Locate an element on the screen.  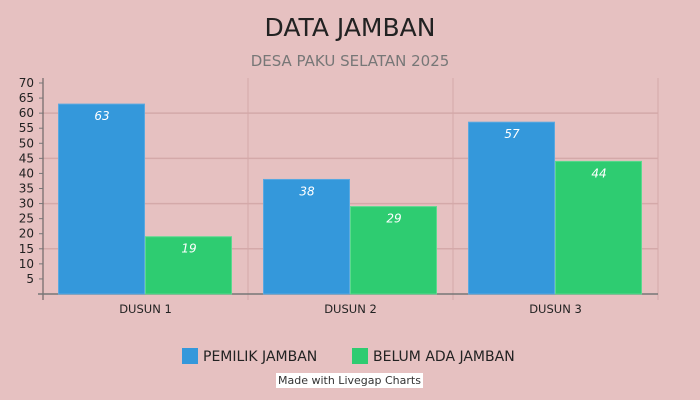
y-tick-label: 70 is located at coordinates (26, 83).